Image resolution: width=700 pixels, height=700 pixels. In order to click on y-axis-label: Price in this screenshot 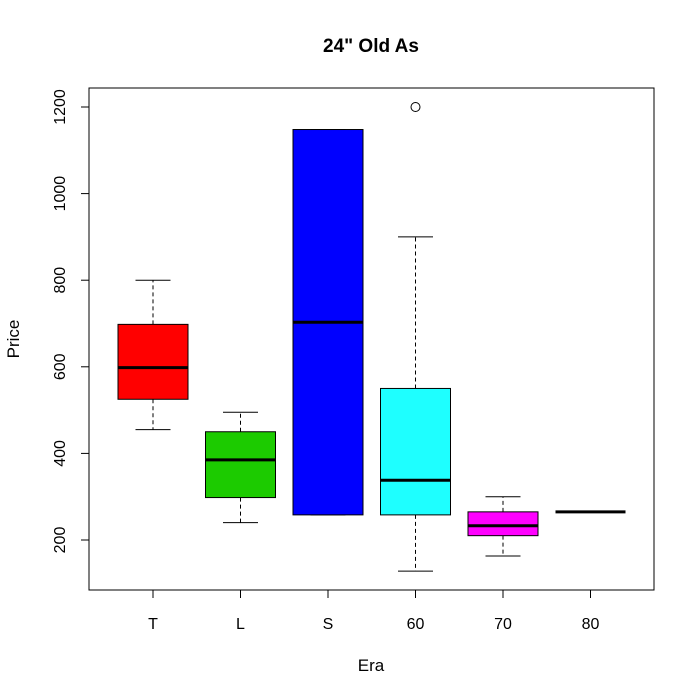, I will do `click(13, 339)`.